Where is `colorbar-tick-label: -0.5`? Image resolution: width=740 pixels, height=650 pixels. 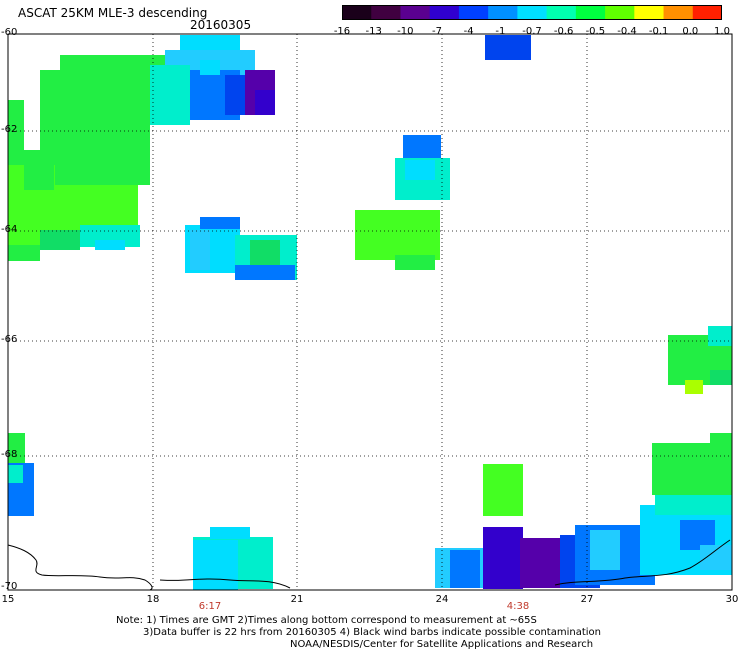 colorbar-tick-label: -0.5 is located at coordinates (595, 31).